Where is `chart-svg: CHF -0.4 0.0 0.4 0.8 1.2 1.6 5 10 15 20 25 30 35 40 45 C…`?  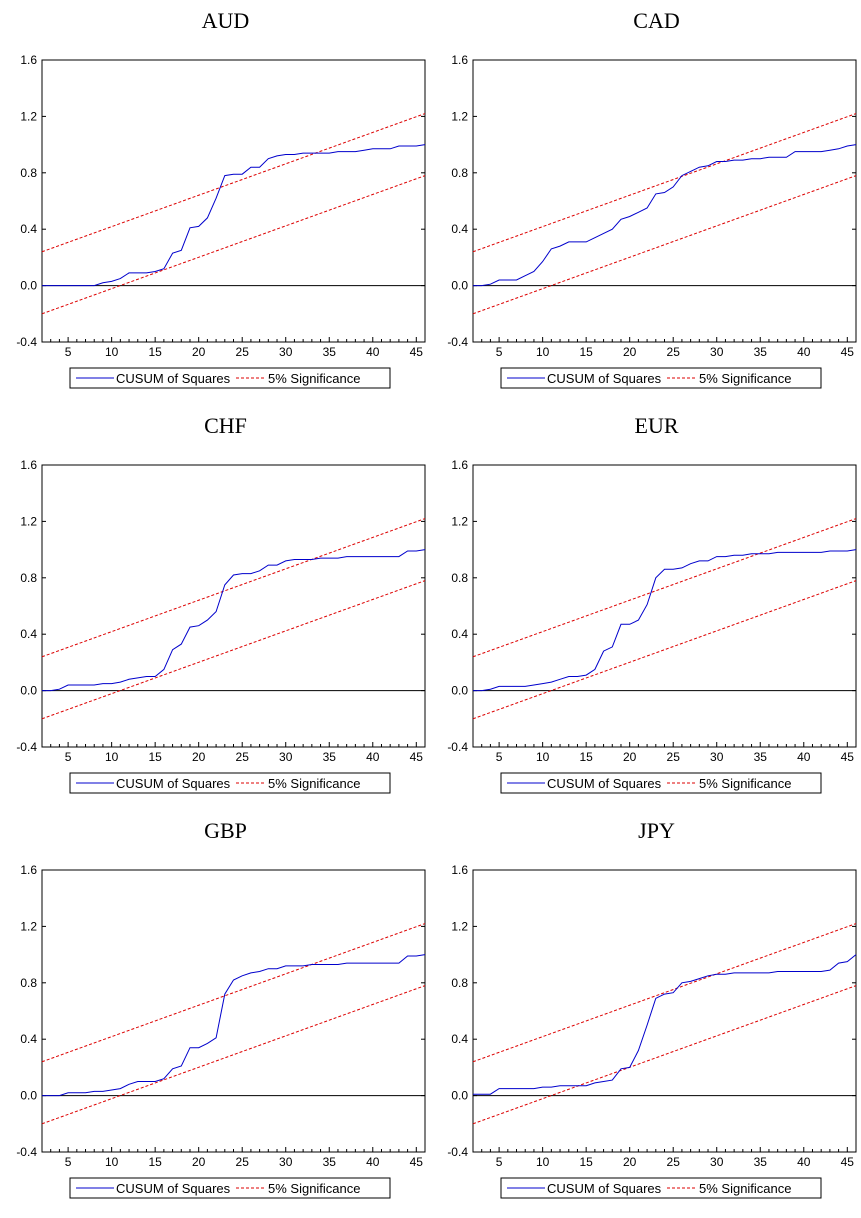
chart-svg: CHF -0.4 0.0 0.4 0.8 1.2 1.6 5 10 15 20 25 30 35 40 45 C… is located at coordinates (221, 603).